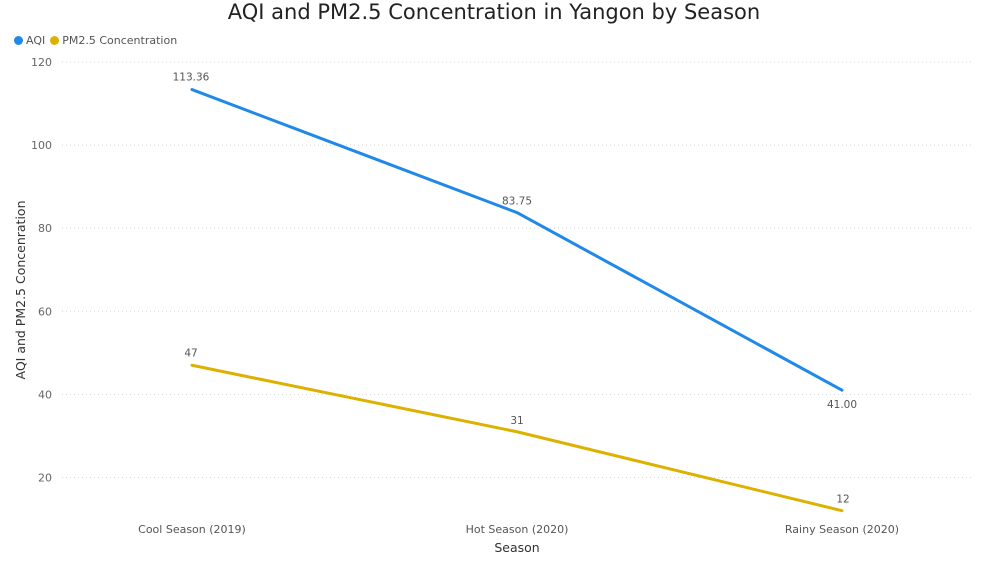 This screenshot has width=1000, height=577. I want to click on legend-marker-aqi, so click(18, 40).